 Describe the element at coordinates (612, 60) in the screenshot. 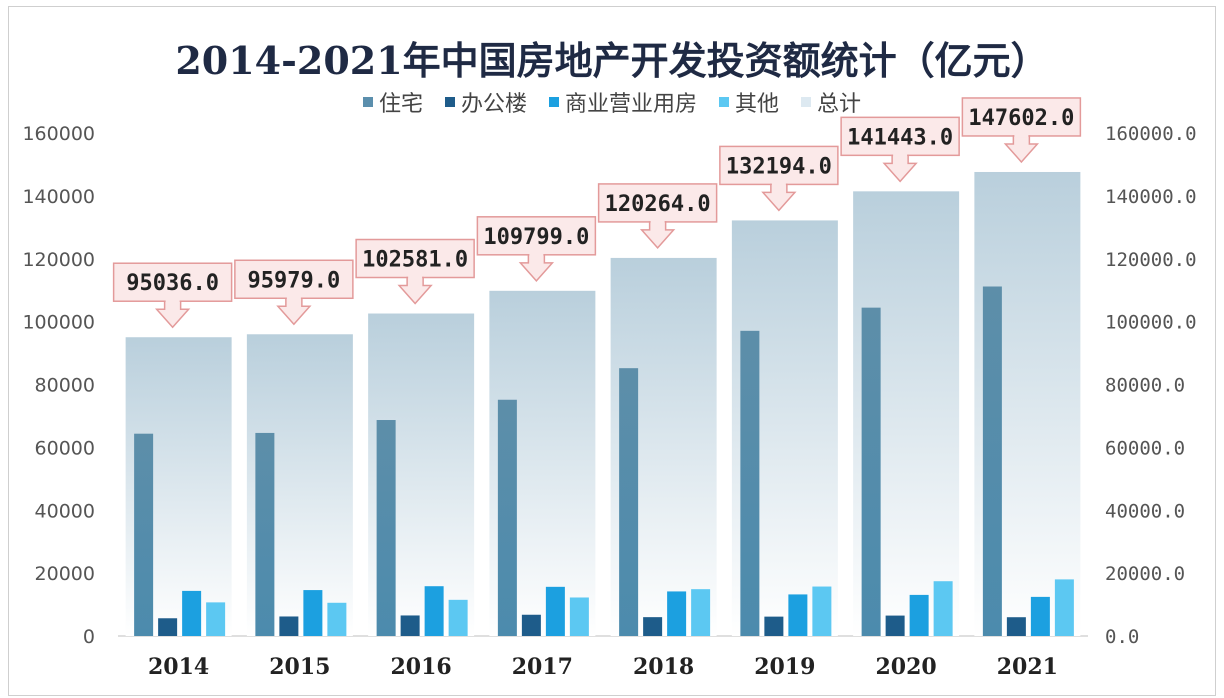

I see `chart-title: 2014-2021年中国房地产开发投资额统计（亿元）` at that location.